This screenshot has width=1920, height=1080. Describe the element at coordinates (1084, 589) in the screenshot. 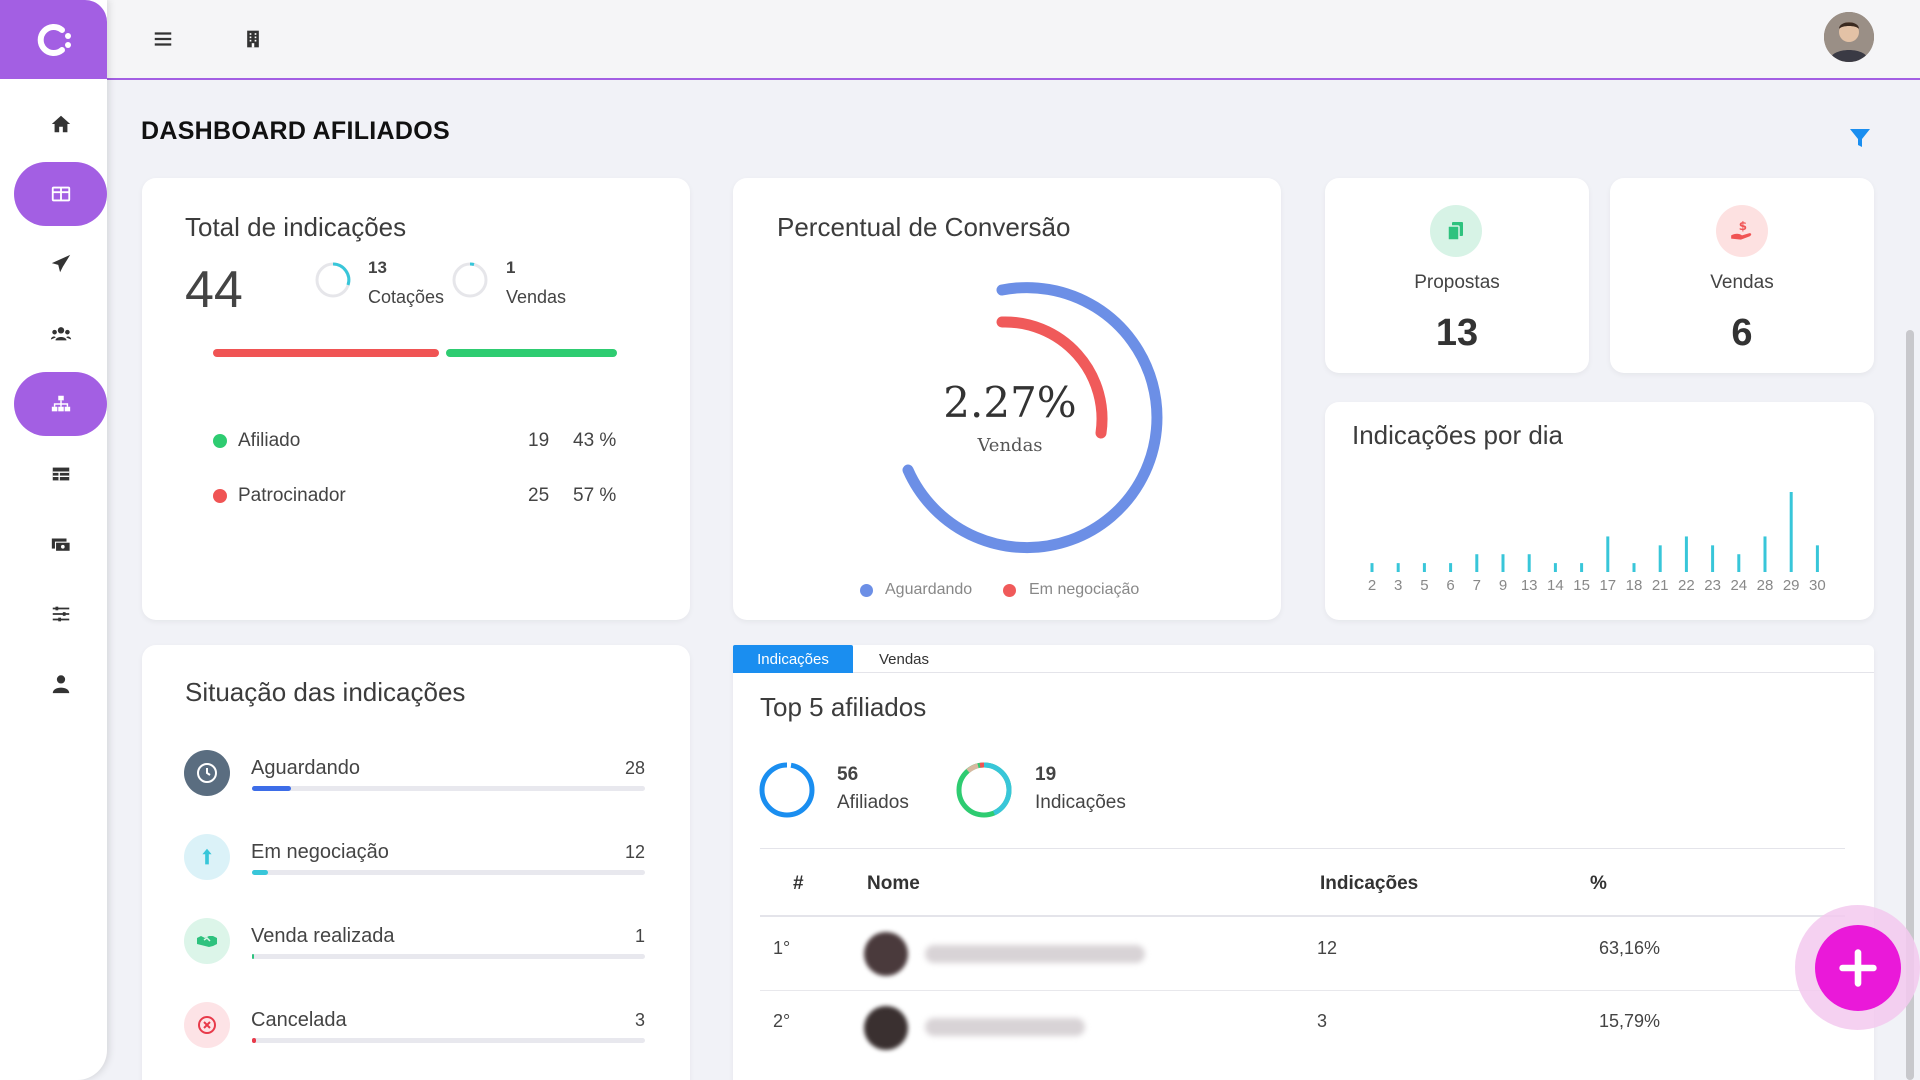

I see `em-negociacao-legend: Em negociação` at that location.